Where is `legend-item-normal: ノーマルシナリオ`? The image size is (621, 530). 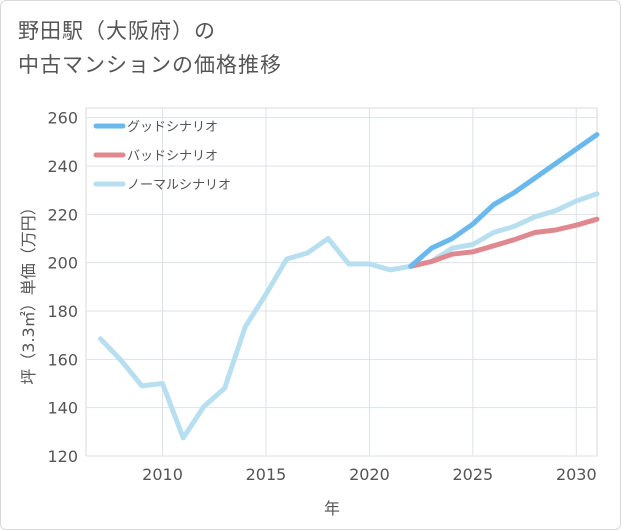 legend-item-normal: ノーマルシナリオ is located at coordinates (162, 185).